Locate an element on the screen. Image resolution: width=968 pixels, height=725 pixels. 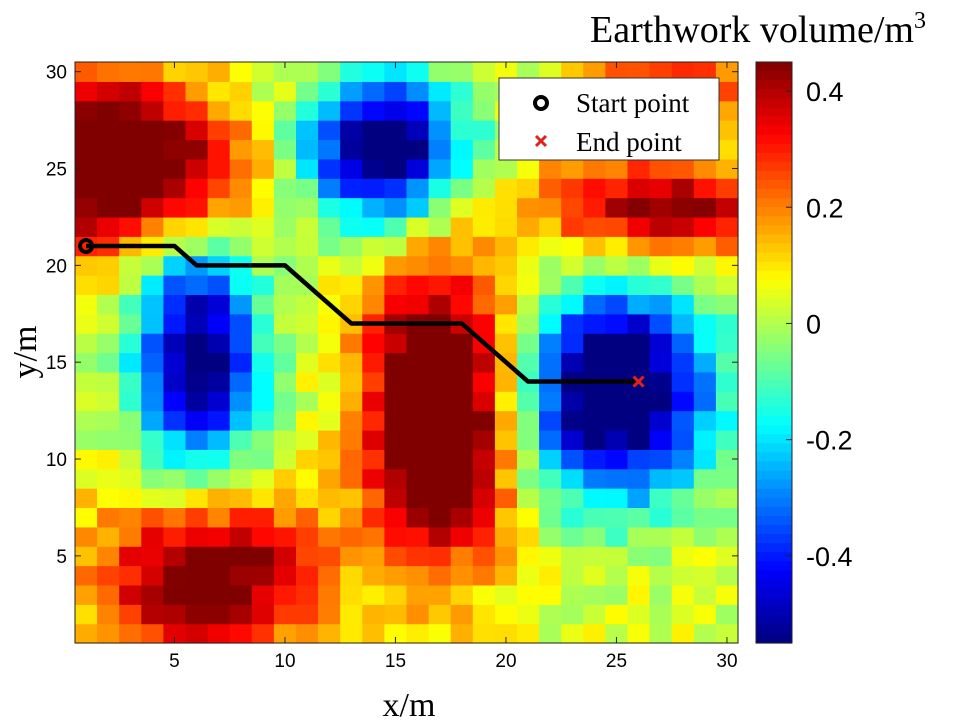
colorbar-tick-label: -0.4 is located at coordinates (829, 557).